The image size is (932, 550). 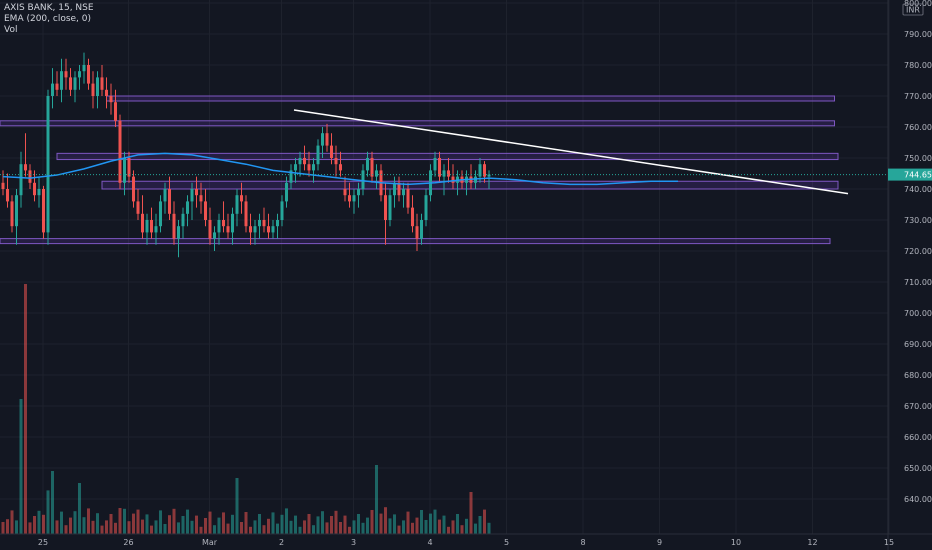 I want to click on price-tick-label: 770.00, so click(x=918, y=96).